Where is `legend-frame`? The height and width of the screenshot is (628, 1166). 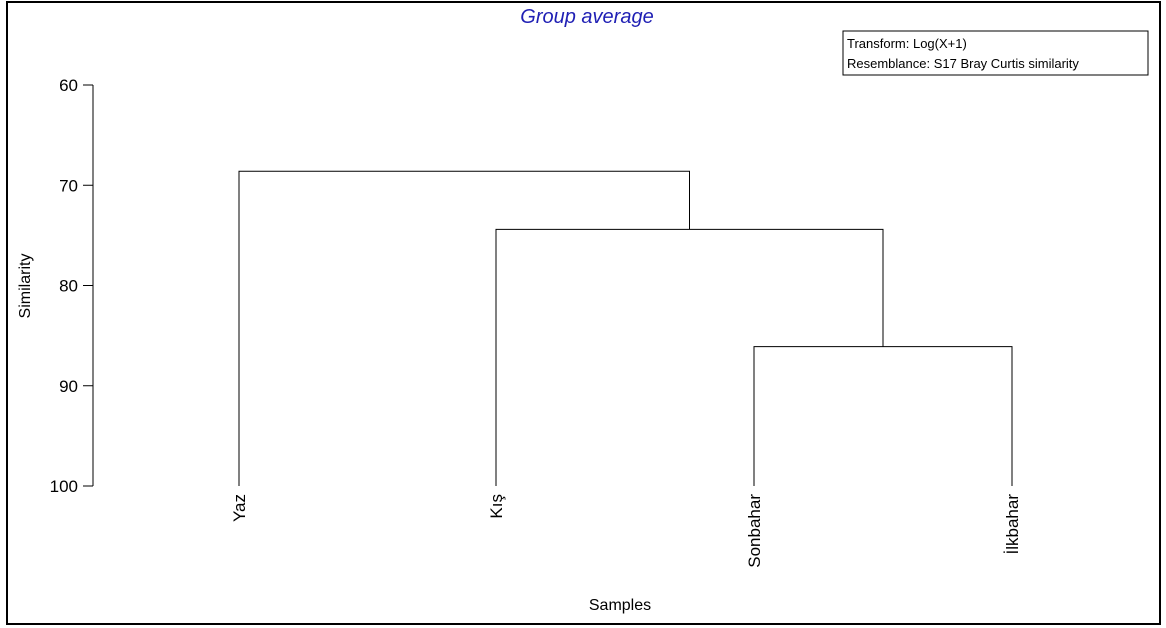
legend-frame is located at coordinates (995, 53).